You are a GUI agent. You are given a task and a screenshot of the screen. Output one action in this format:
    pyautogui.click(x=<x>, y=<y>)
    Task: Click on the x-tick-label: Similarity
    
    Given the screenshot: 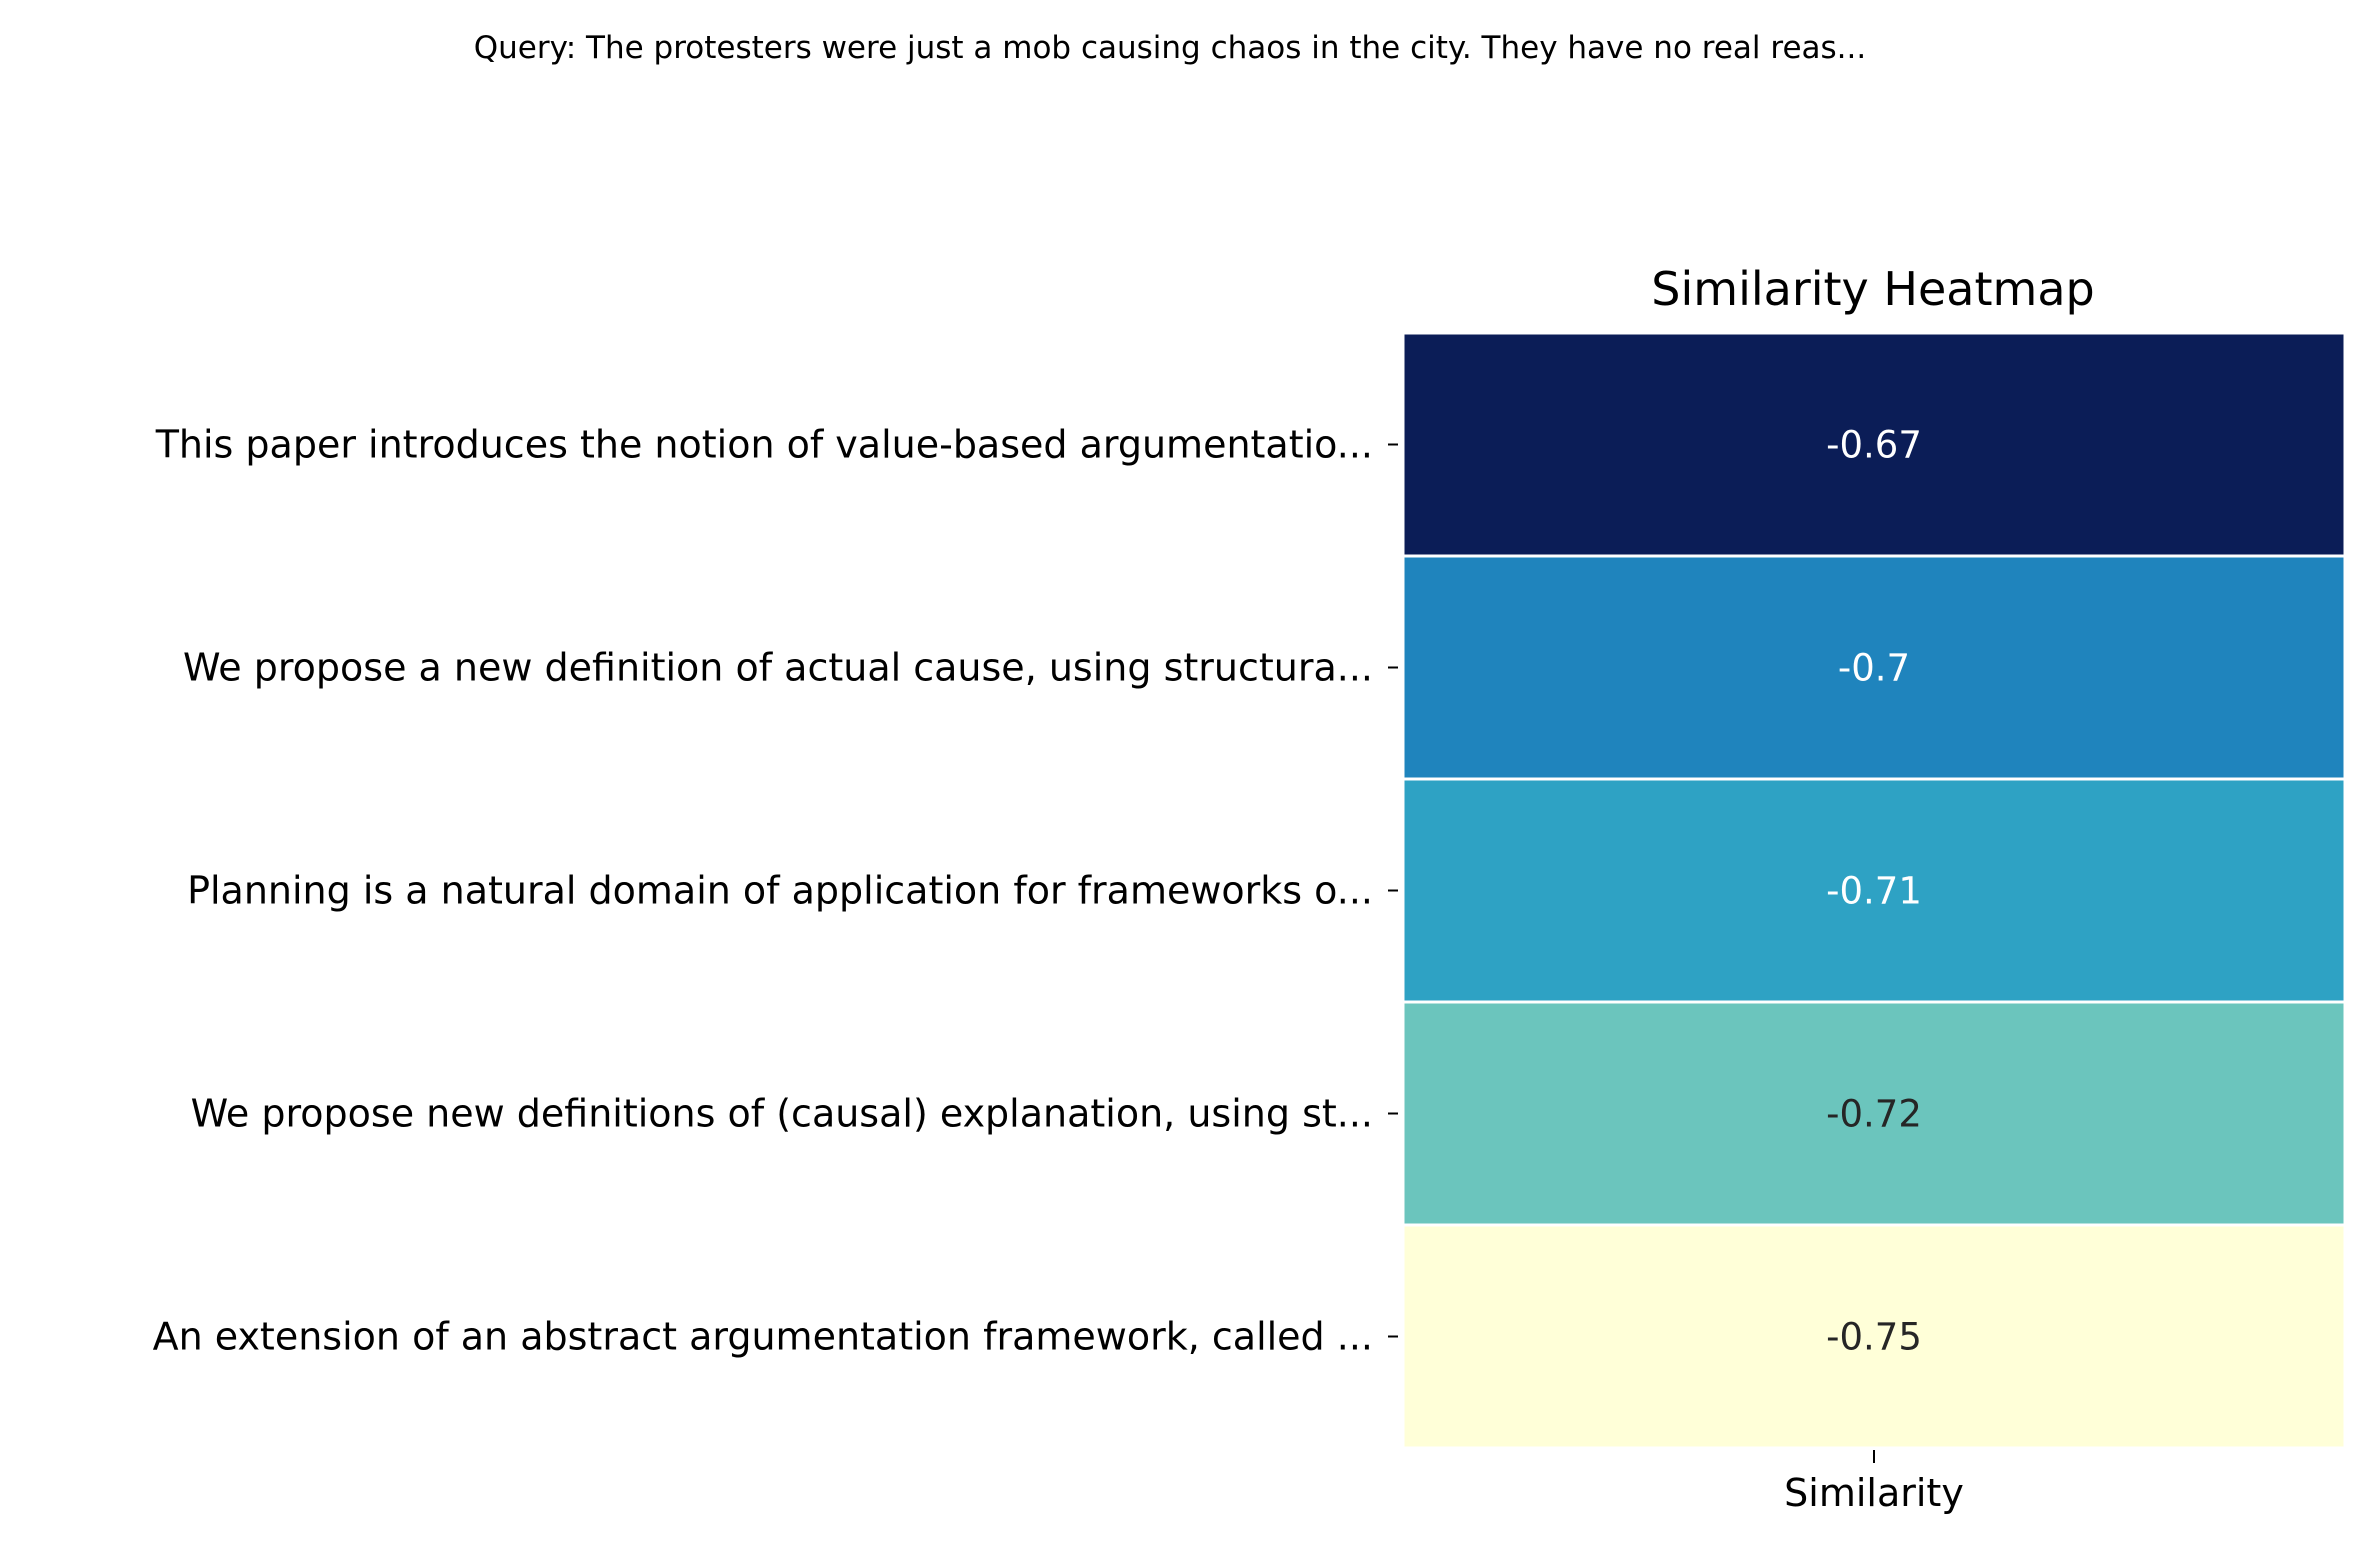 What is the action you would take?
    pyautogui.click(x=1874, y=1493)
    